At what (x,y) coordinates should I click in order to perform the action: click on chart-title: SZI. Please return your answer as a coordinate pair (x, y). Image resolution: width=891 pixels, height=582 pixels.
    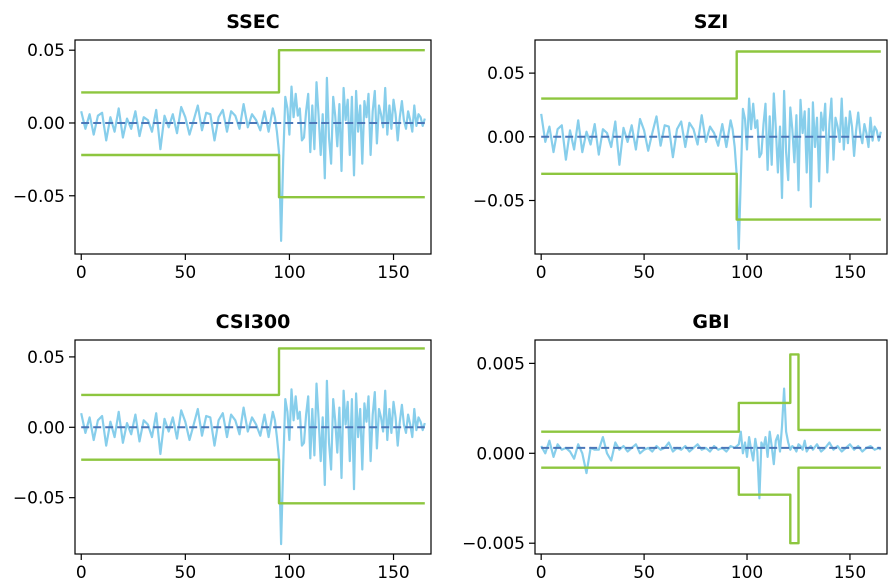
    Looking at the image, I should click on (711, 22).